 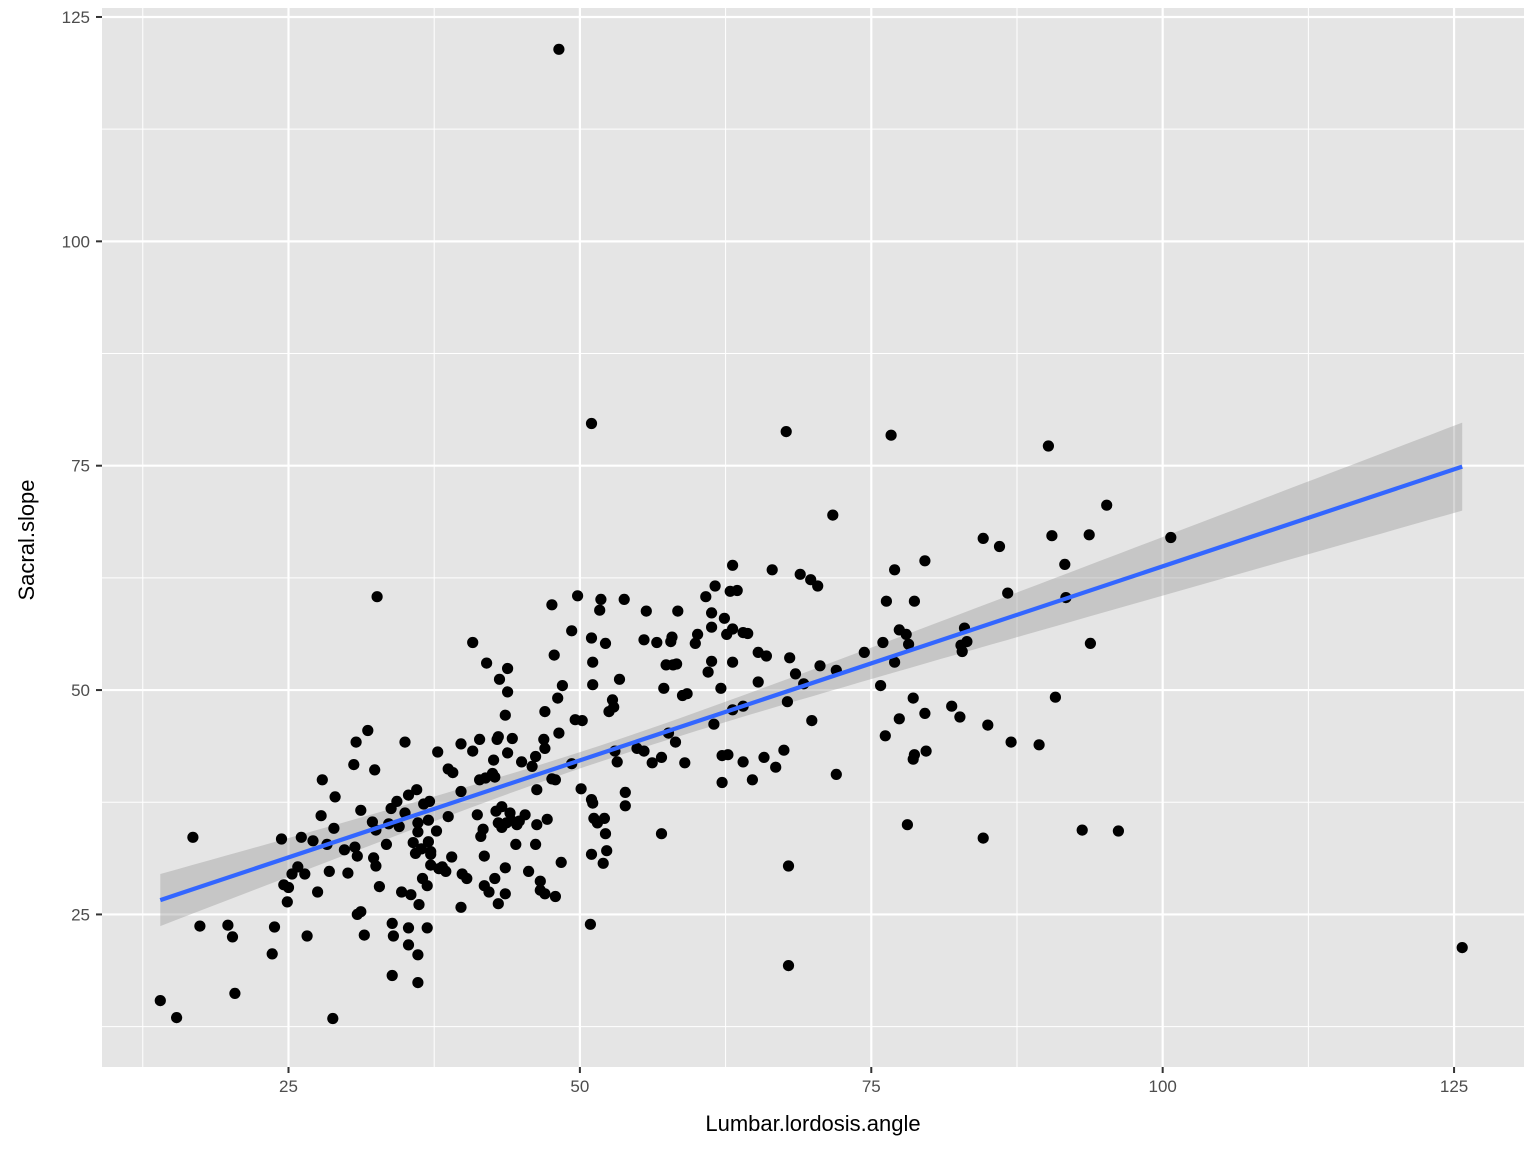 What do you see at coordinates (76, 241) in the screenshot?
I see `y-tick-label: 100` at bounding box center [76, 241].